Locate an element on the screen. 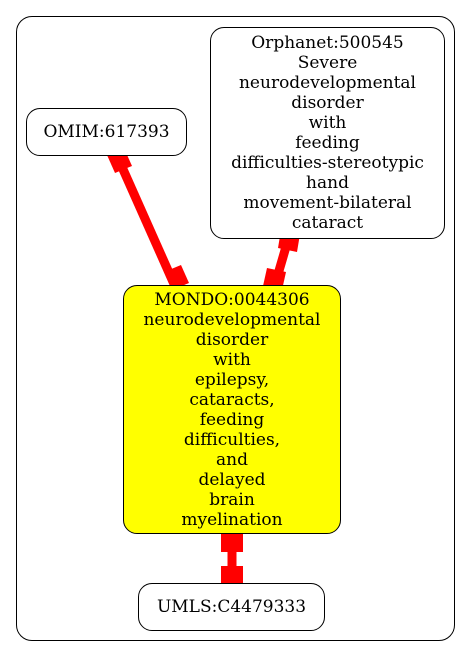 Image resolution: width=472 pixels, height=659 pixels. node-orphanet-label-line: difficulties-stereotypic is located at coordinates (327, 163).